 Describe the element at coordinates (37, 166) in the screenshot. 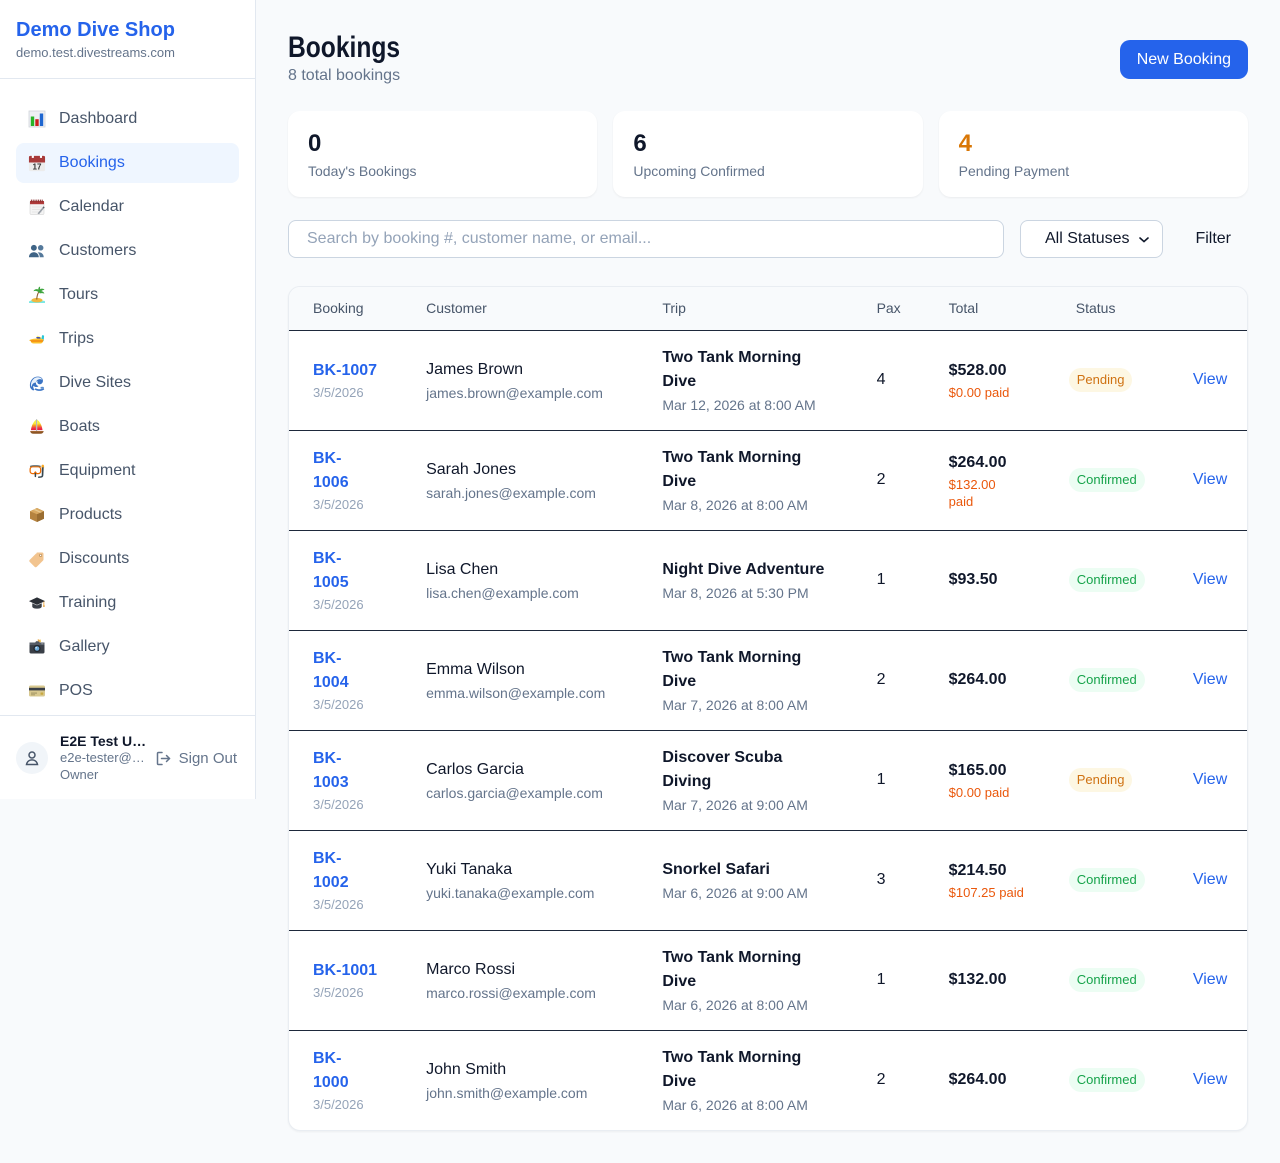

I see `svg-text: 17` at that location.